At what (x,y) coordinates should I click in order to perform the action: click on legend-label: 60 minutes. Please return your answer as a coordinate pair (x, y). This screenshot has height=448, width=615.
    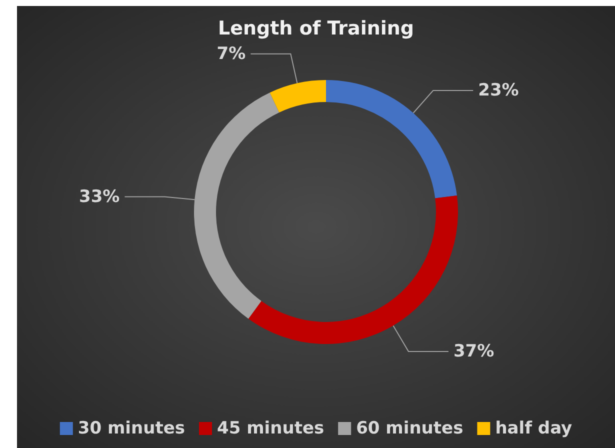
    Looking at the image, I should click on (410, 428).